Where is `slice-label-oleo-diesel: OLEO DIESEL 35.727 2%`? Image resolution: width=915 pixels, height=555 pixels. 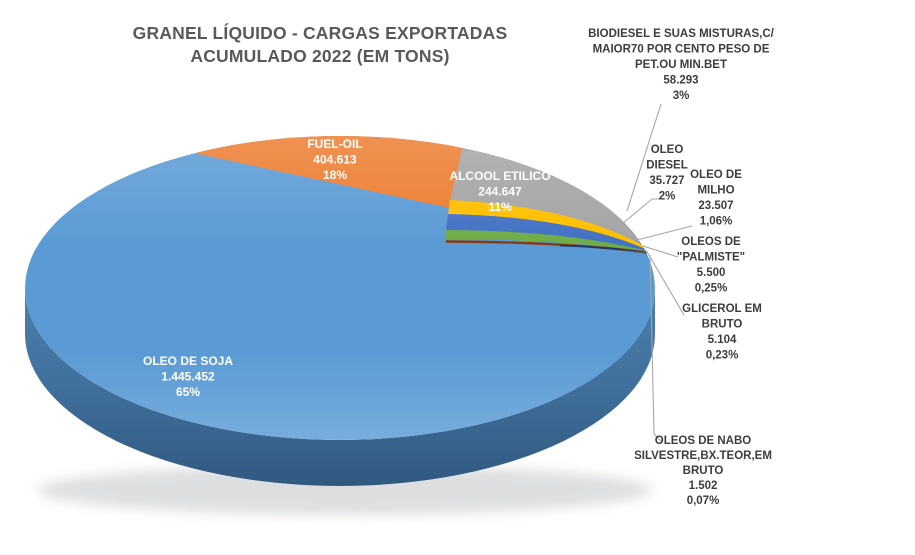
slice-label-oleo-diesel: OLEO DIESEL 35.727 2% is located at coordinates (667, 173).